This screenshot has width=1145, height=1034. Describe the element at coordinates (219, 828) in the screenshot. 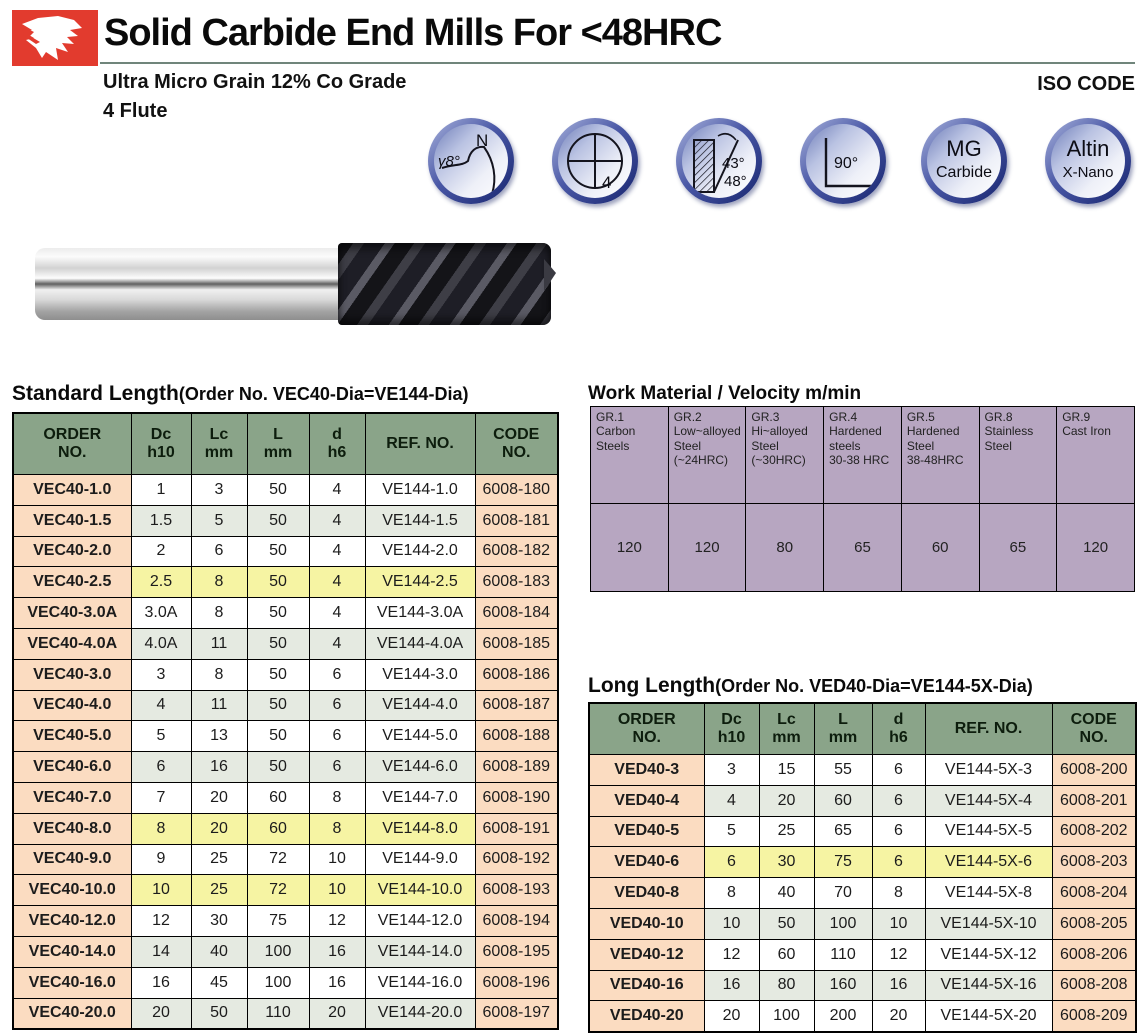

I see `cell-lc: 20` at that location.